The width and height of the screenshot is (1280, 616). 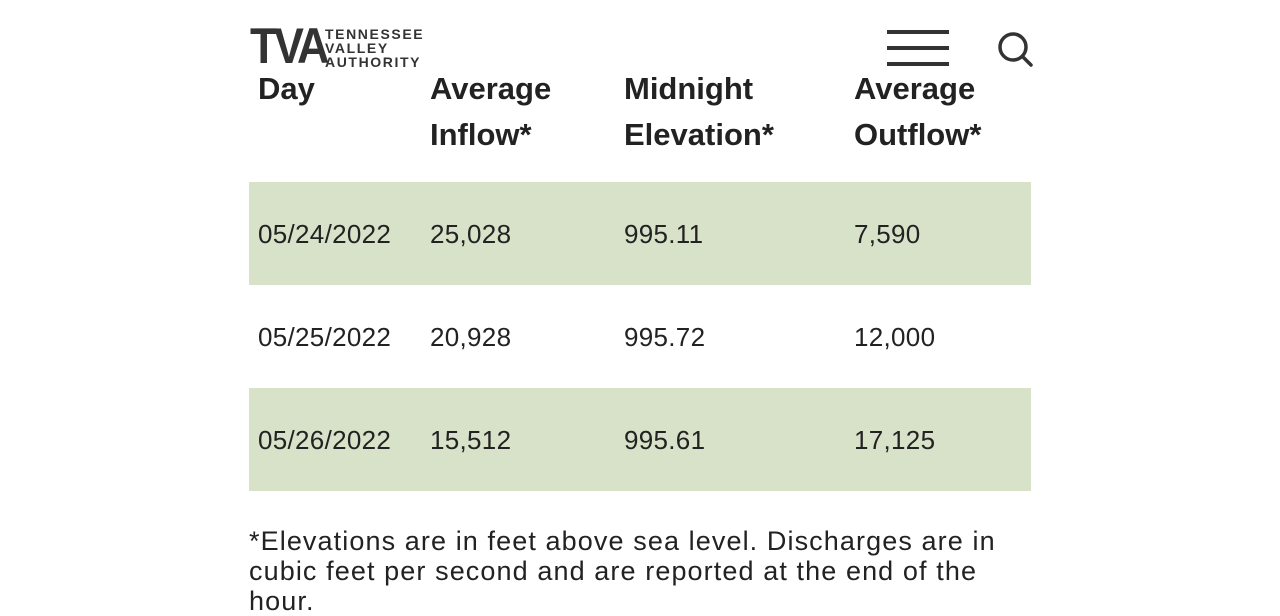 I want to click on menu-button, so click(x=918, y=48).